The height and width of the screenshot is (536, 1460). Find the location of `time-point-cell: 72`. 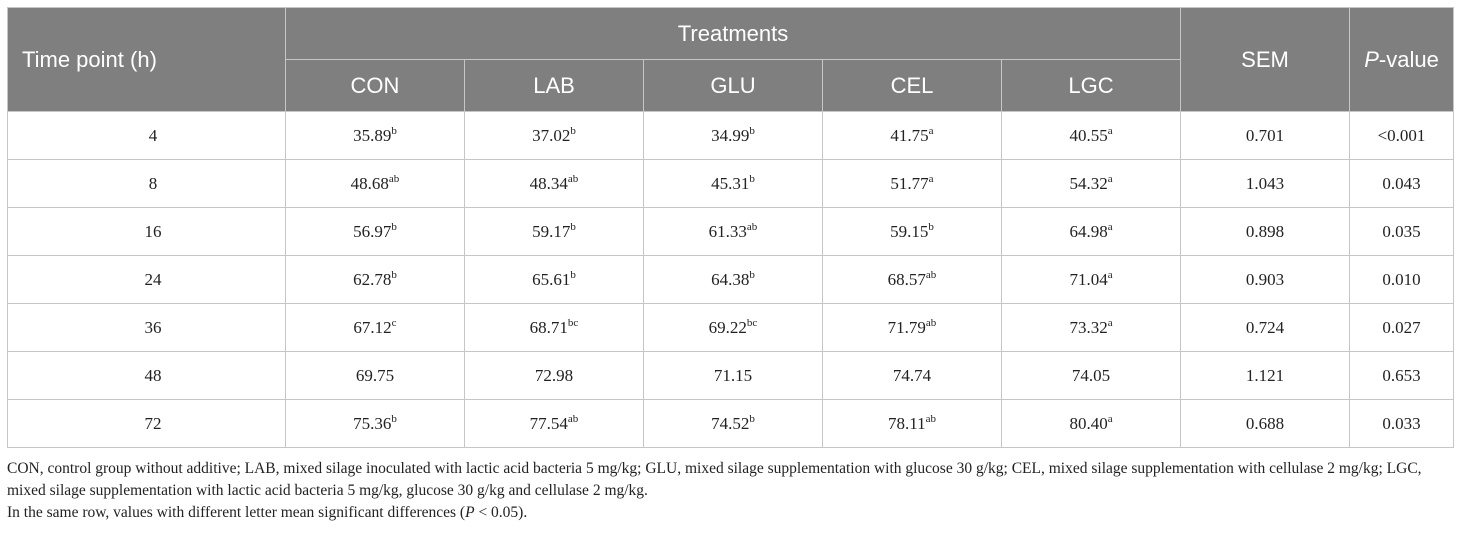

time-point-cell: 72 is located at coordinates (146, 423).